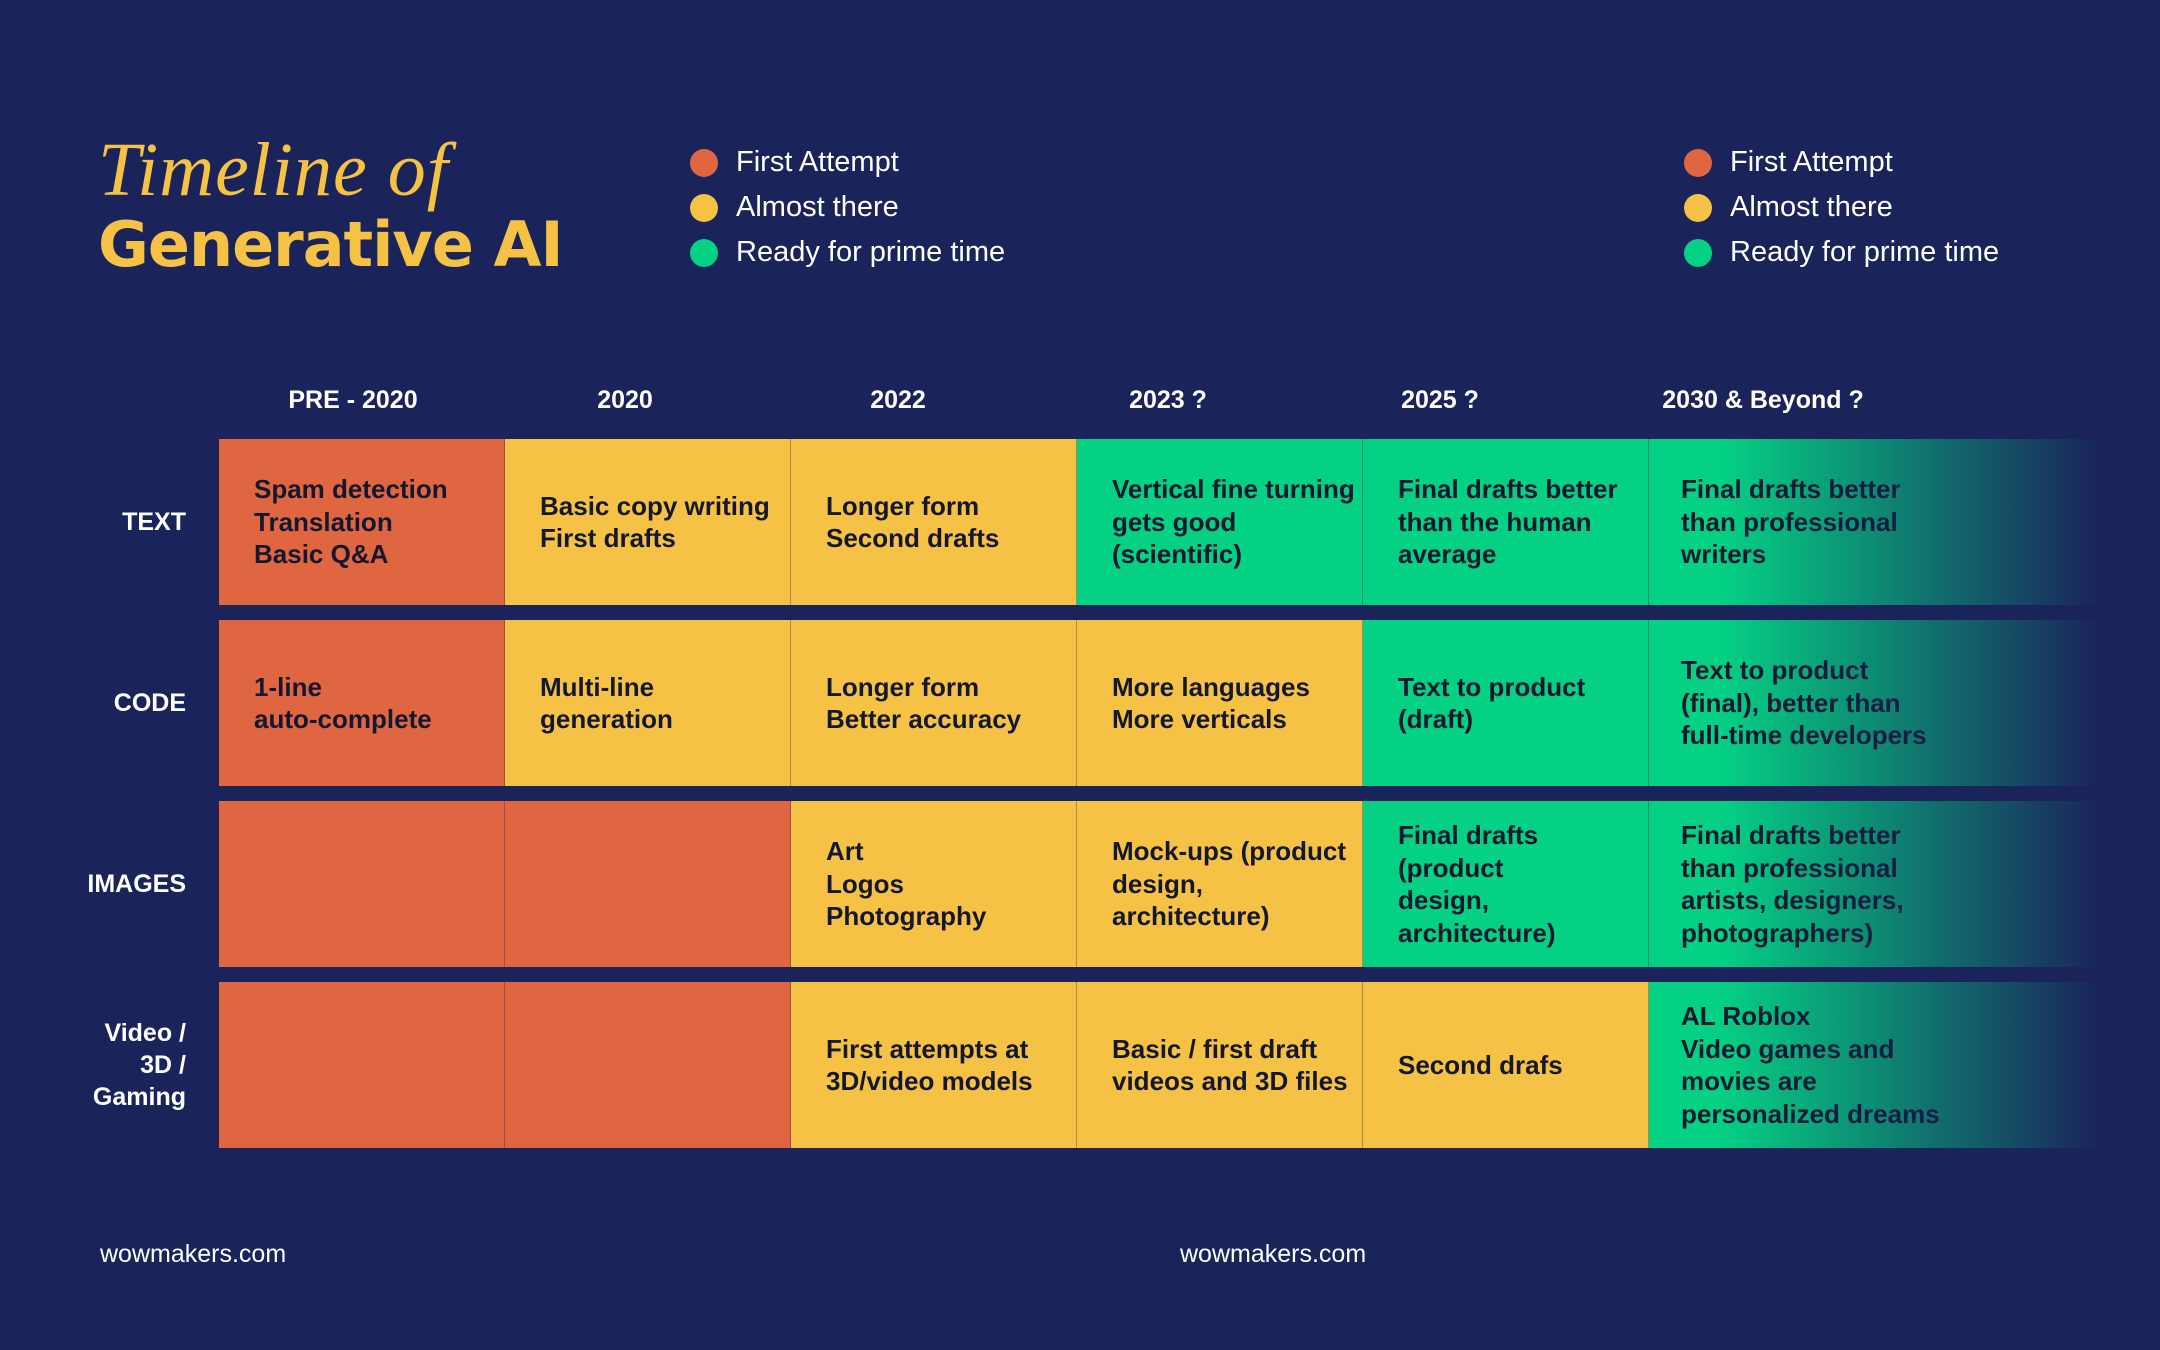 The height and width of the screenshot is (1350, 2160). Describe the element at coordinates (331, 244) in the screenshot. I see `title-line-2: Generative AI` at that location.